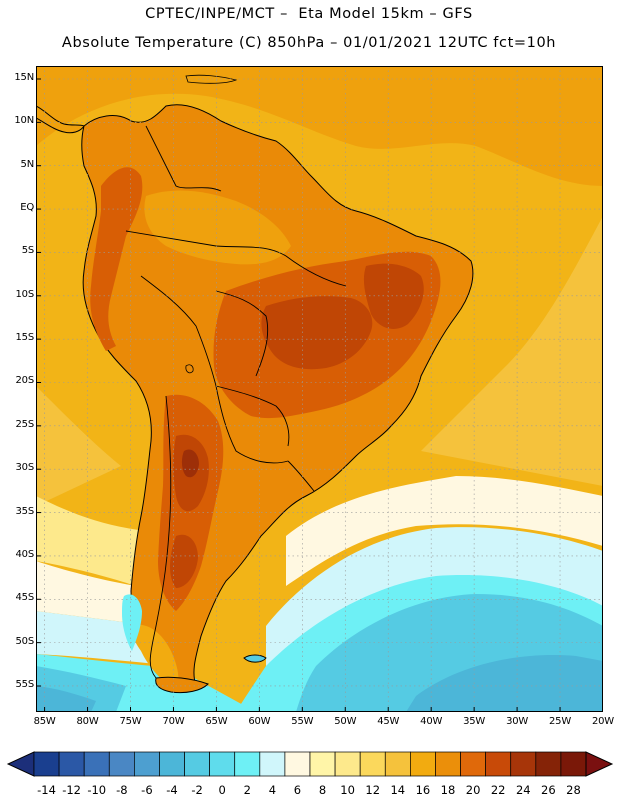  Describe the element at coordinates (178, 331) in the screenshot. I see `border-peru-bolivia` at that location.